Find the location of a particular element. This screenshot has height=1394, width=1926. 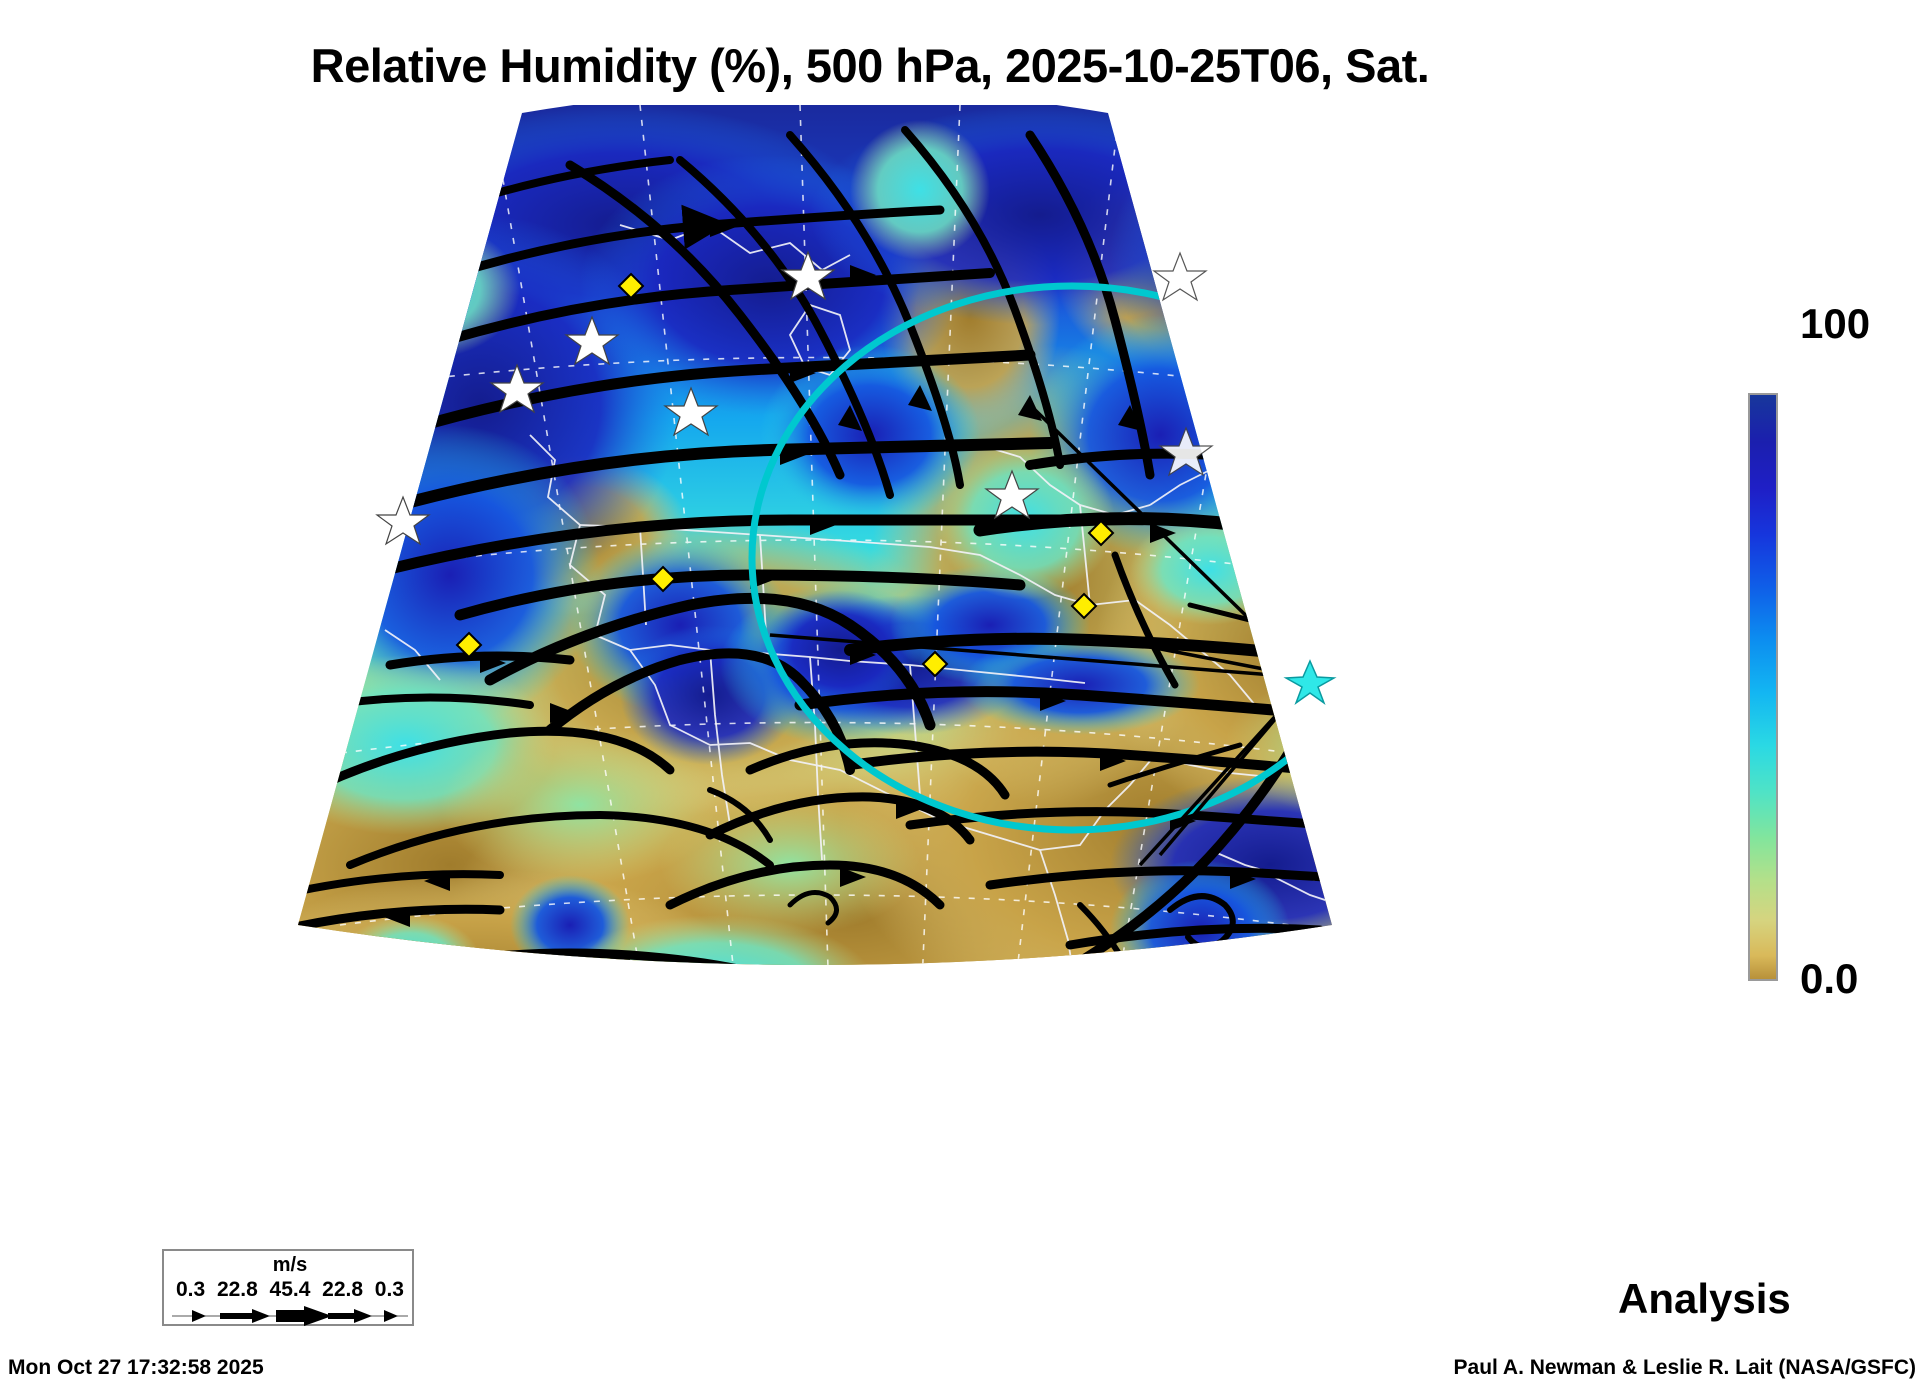

colorbar is located at coordinates (1763, 687).